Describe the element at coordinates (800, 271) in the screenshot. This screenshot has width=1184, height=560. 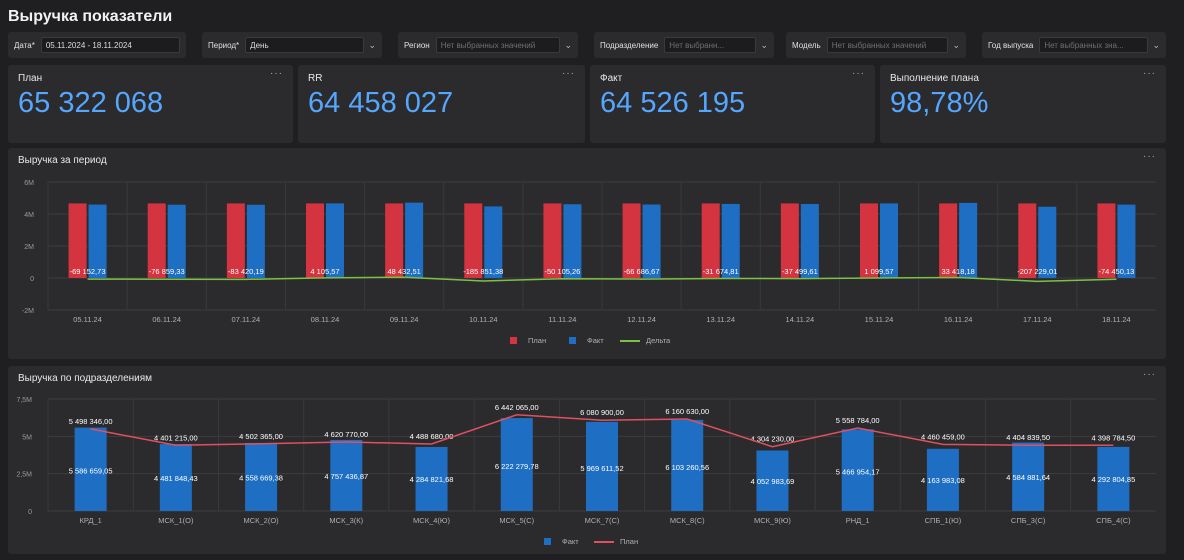
I see `delta-data-label: -37 499,61` at that location.